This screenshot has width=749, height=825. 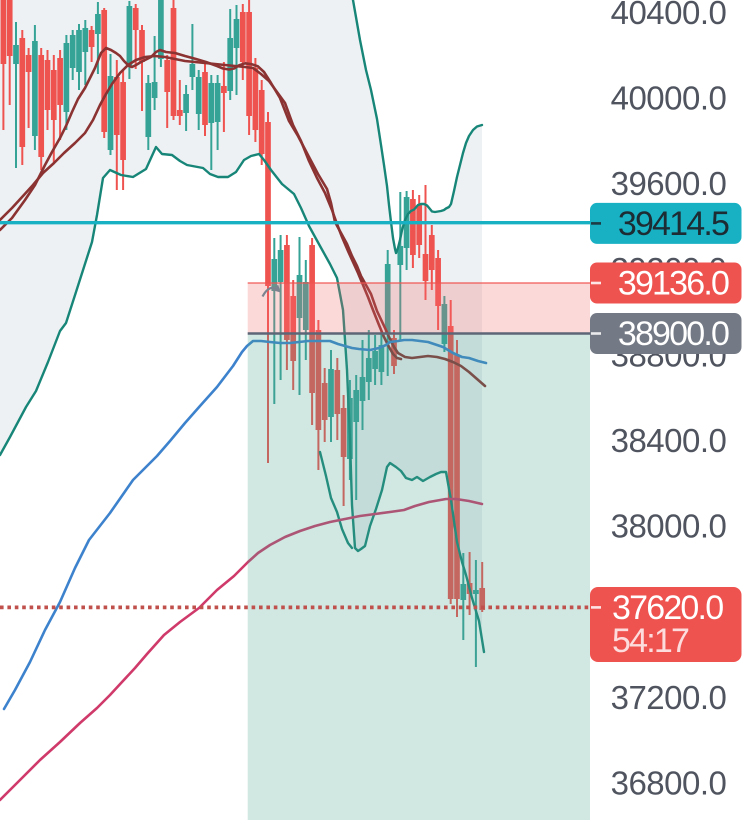 What do you see at coordinates (673, 334) in the screenshot?
I see `svg-text: 38900.0` at bounding box center [673, 334].